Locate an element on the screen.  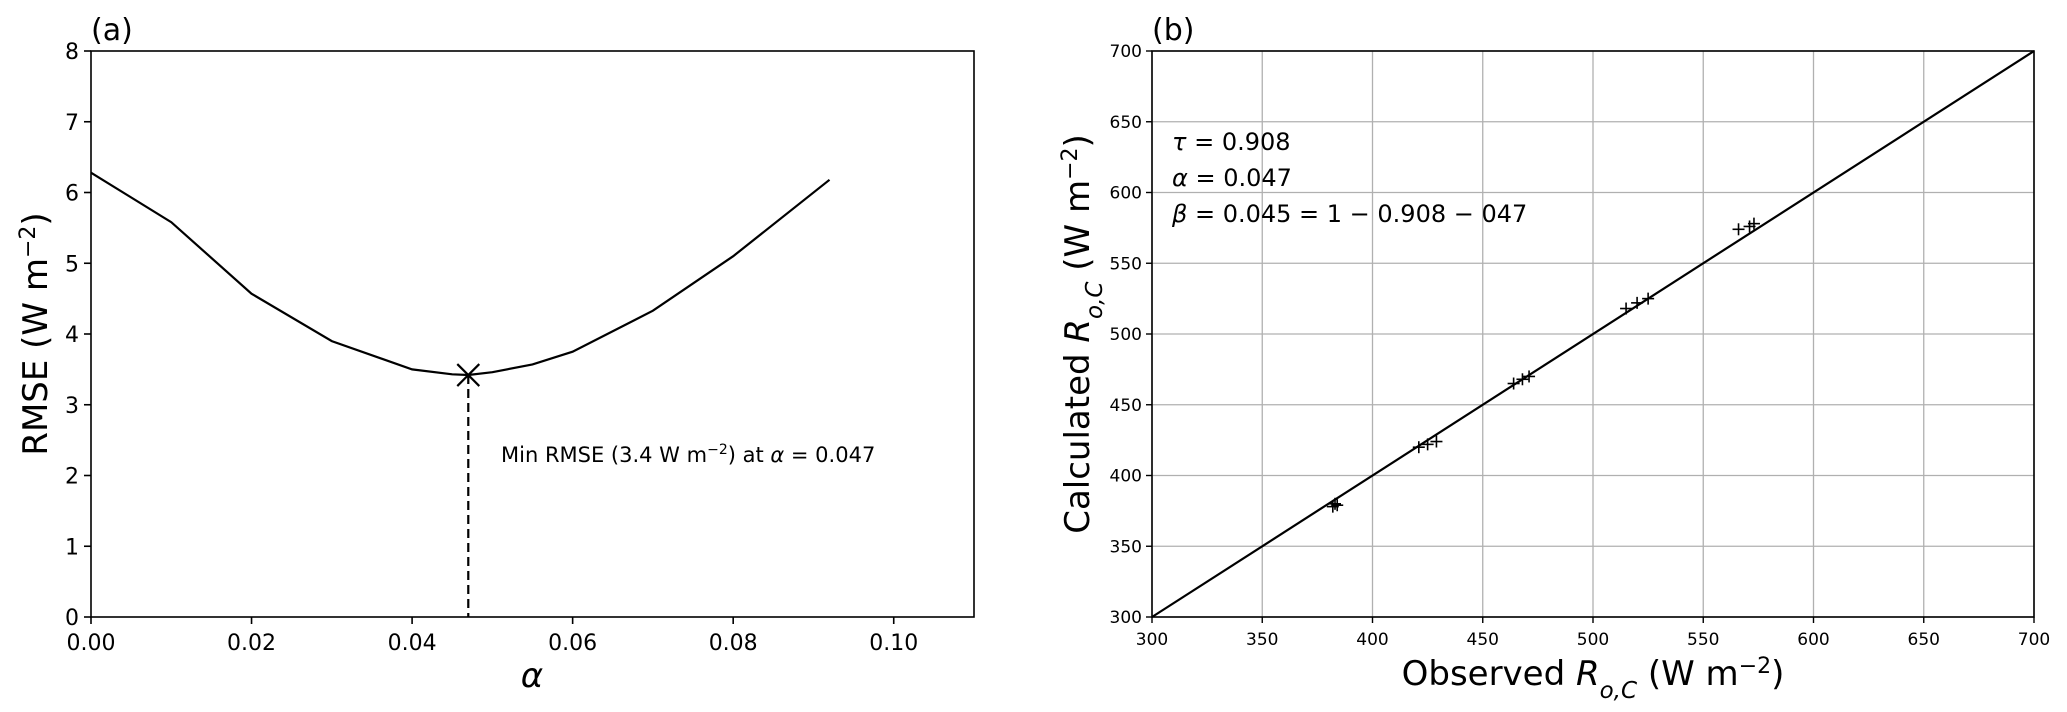
panel-a-y-tick-label: 6 is located at coordinates (72, 194).